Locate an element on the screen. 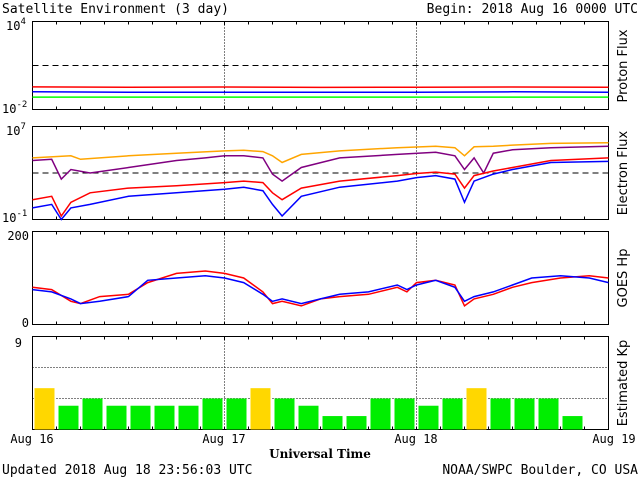 This screenshot has height=480, width=640. begin-time: Begin: 2018 Aug 16 0000 UTC is located at coordinates (532, 9).